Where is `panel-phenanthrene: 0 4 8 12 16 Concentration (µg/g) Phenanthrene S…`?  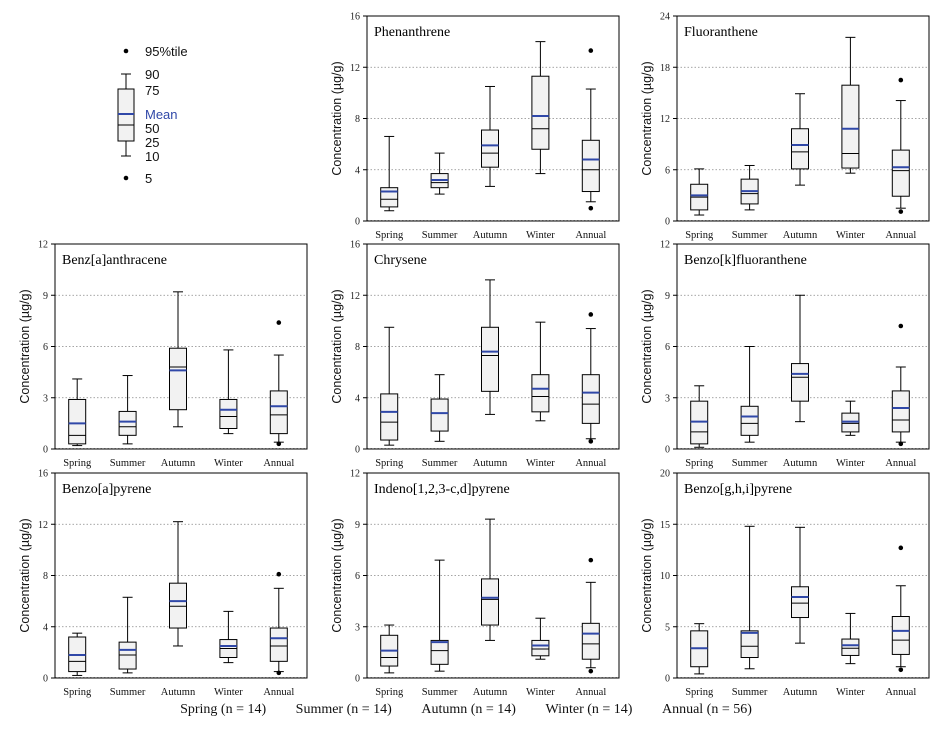
panel-phenanthrene: 0 4 8 12 16 Concentration (µg/g) Phenanthrene S… is located at coordinates (475, 126).